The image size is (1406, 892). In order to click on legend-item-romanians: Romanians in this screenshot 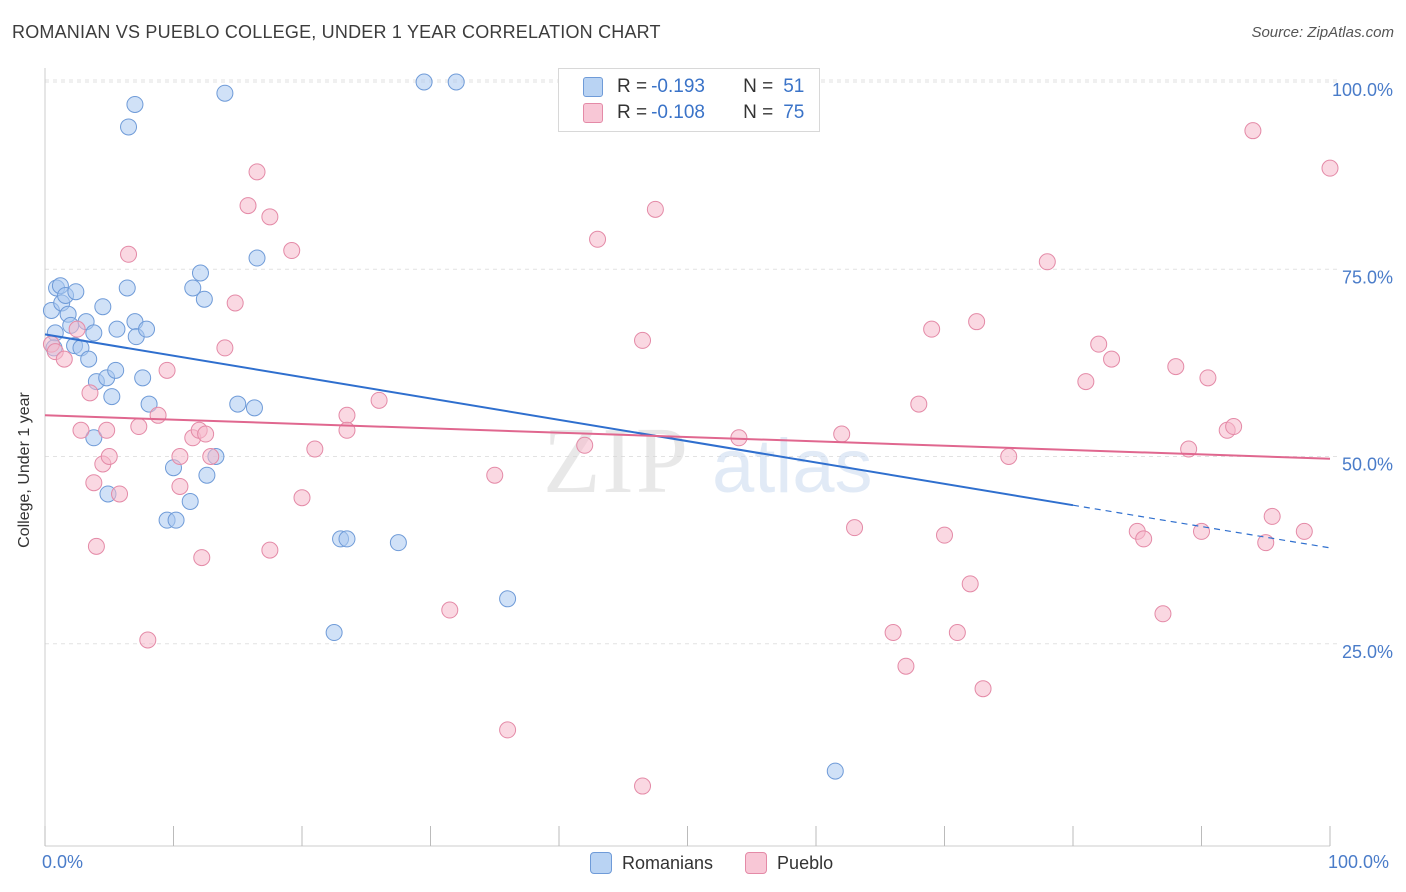, I will do `click(651, 863)`.